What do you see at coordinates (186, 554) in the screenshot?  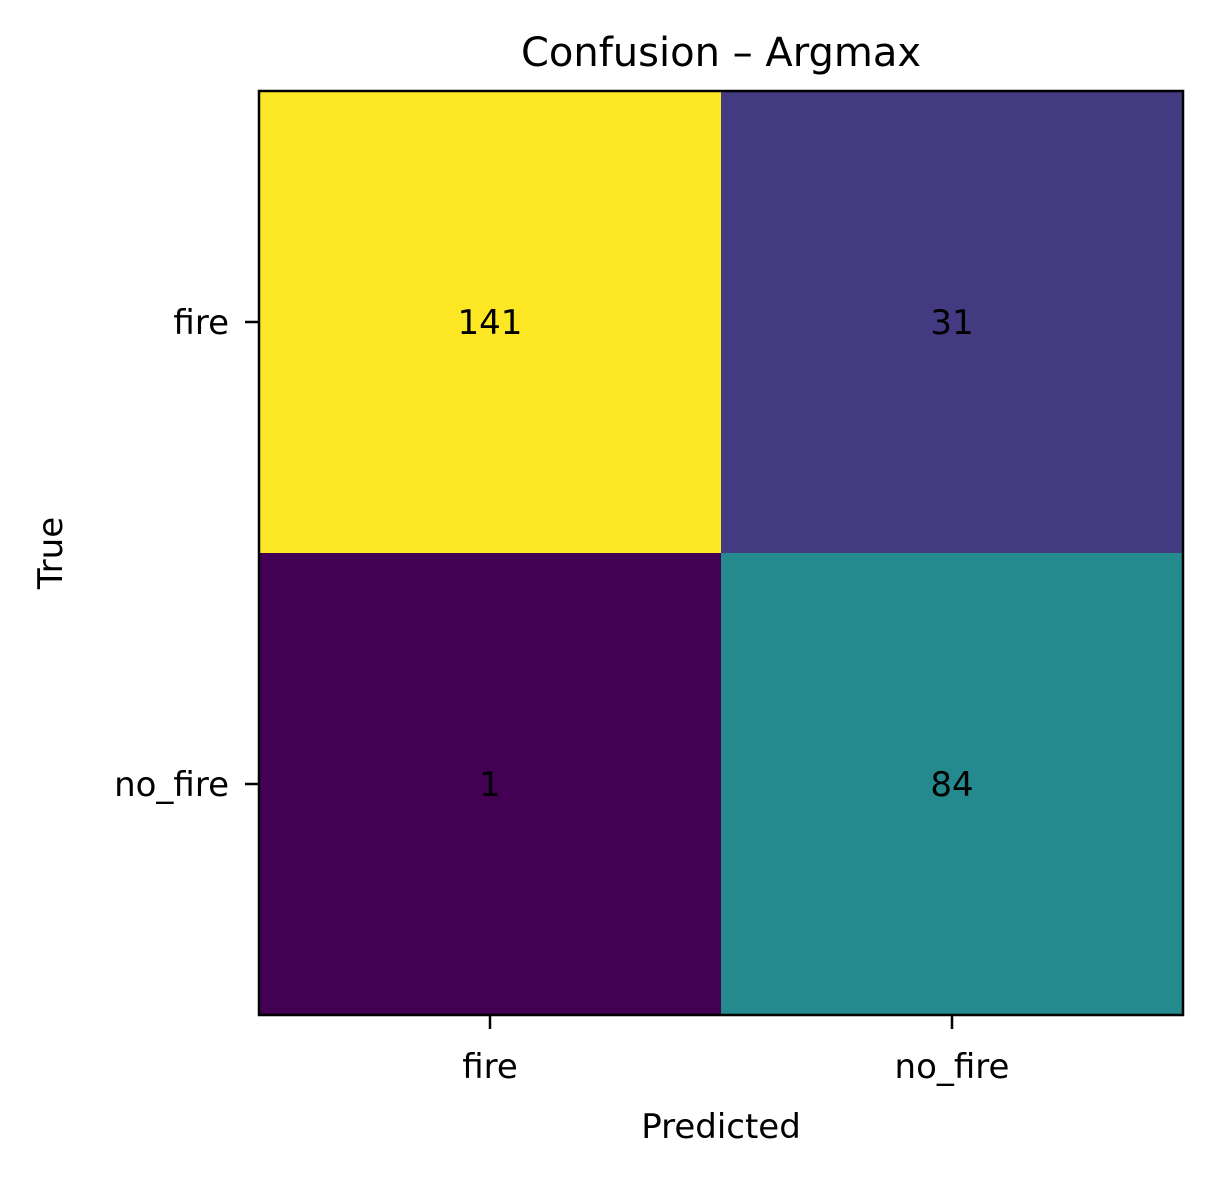 I see `y-axis-ticks: fire no_fire` at bounding box center [186, 554].